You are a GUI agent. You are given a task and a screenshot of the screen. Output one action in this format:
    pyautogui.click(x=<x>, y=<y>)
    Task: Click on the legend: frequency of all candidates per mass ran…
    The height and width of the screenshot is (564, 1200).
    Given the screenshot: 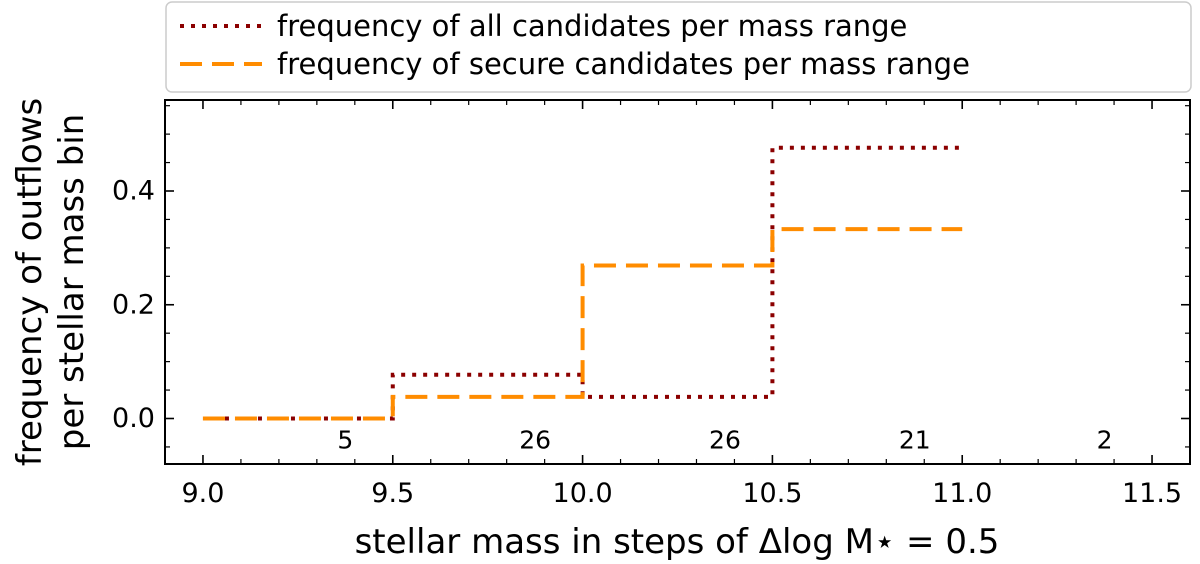 What is the action you would take?
    pyautogui.click(x=678, y=47)
    